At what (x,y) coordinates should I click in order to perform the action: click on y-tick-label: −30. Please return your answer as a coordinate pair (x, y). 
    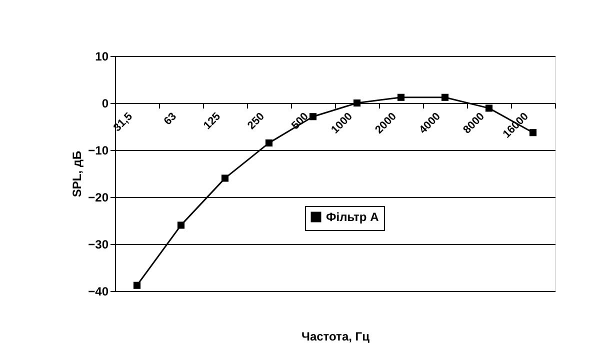
    Looking at the image, I should click on (98, 245).